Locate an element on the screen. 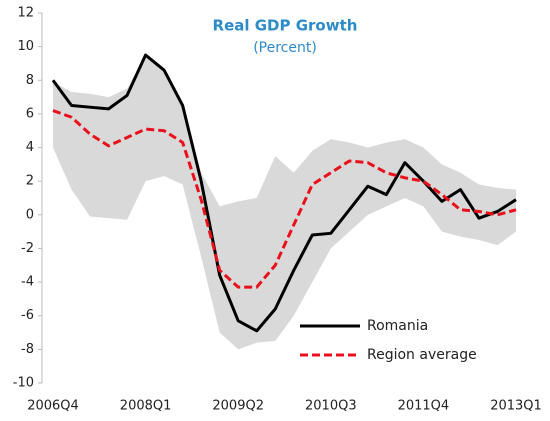 The height and width of the screenshot is (421, 550). y-tick-label: 8 is located at coordinates (30, 80).